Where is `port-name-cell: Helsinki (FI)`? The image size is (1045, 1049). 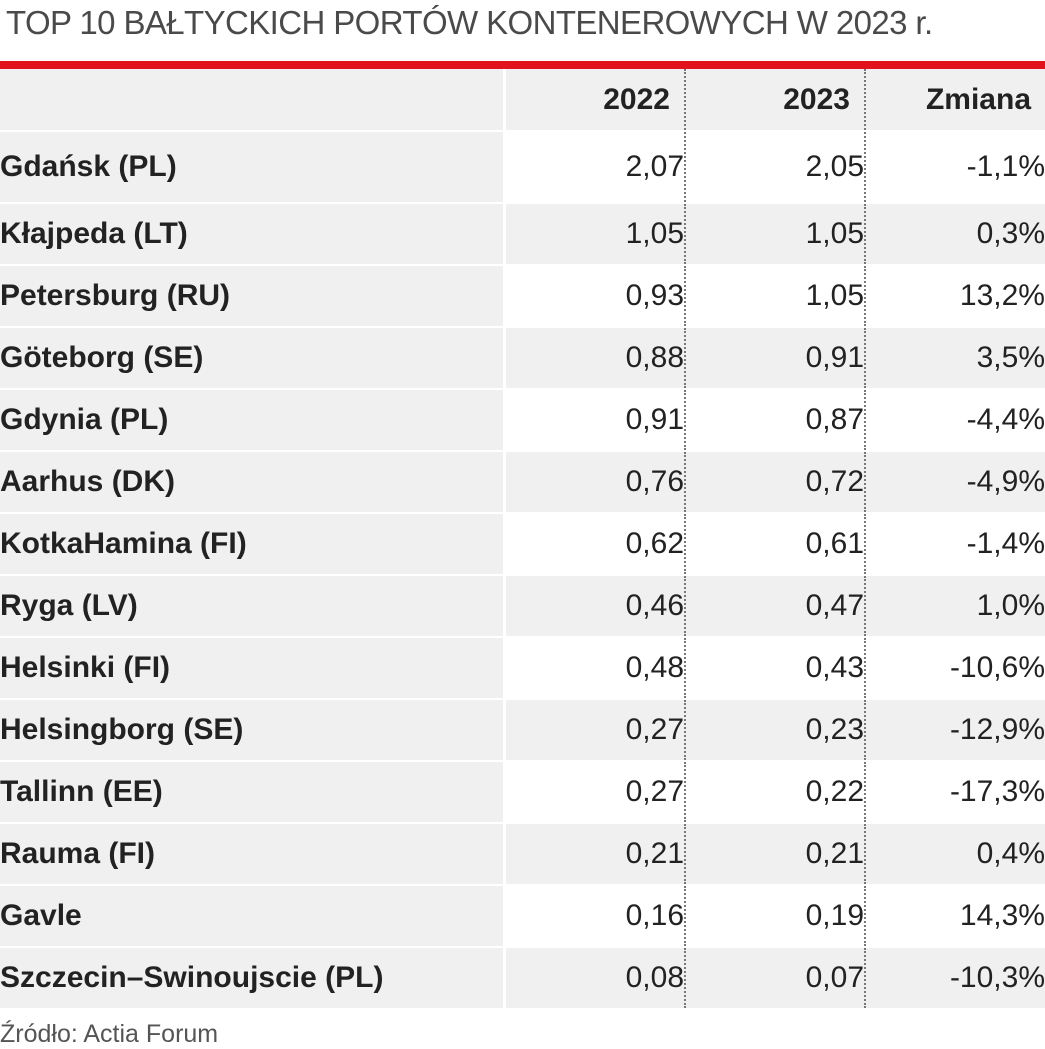 port-name-cell: Helsinki (FI) is located at coordinates (253, 668).